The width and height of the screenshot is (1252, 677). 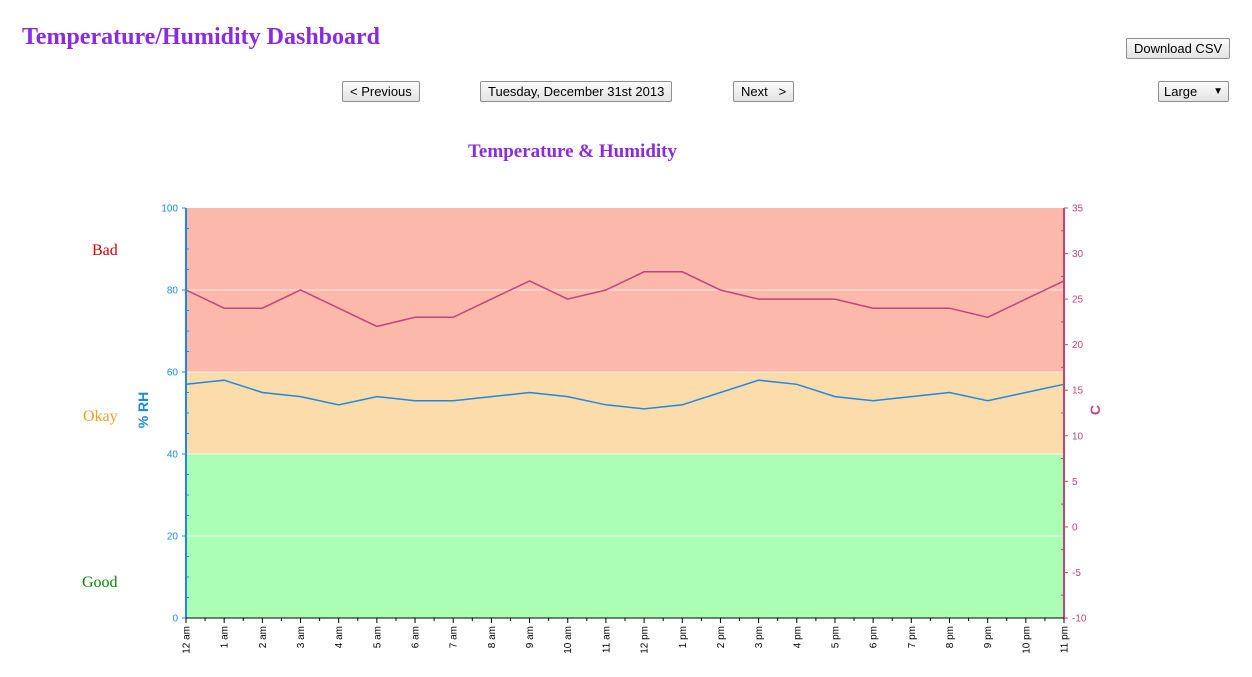 I want to click on chart-title: Temperature & Humidity, so click(x=572, y=151).